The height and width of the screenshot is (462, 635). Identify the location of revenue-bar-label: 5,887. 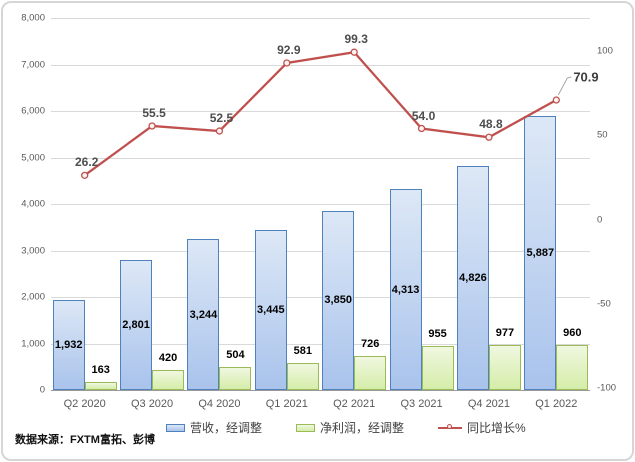
(540, 253).